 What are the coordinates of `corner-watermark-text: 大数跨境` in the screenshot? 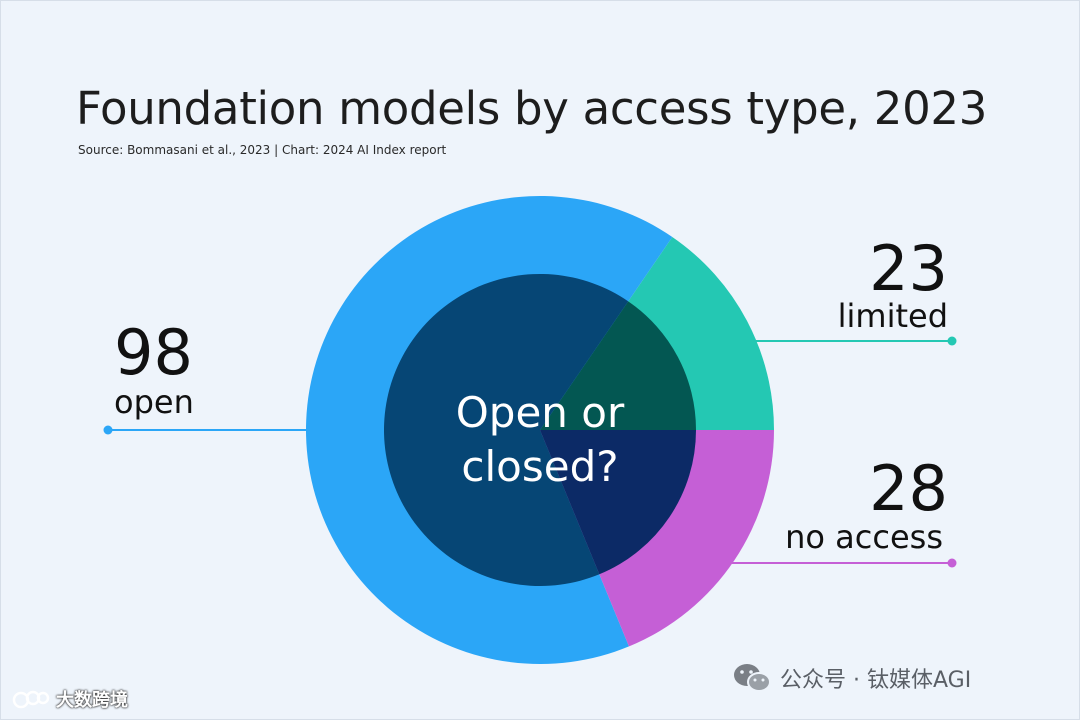 It's located at (92, 700).